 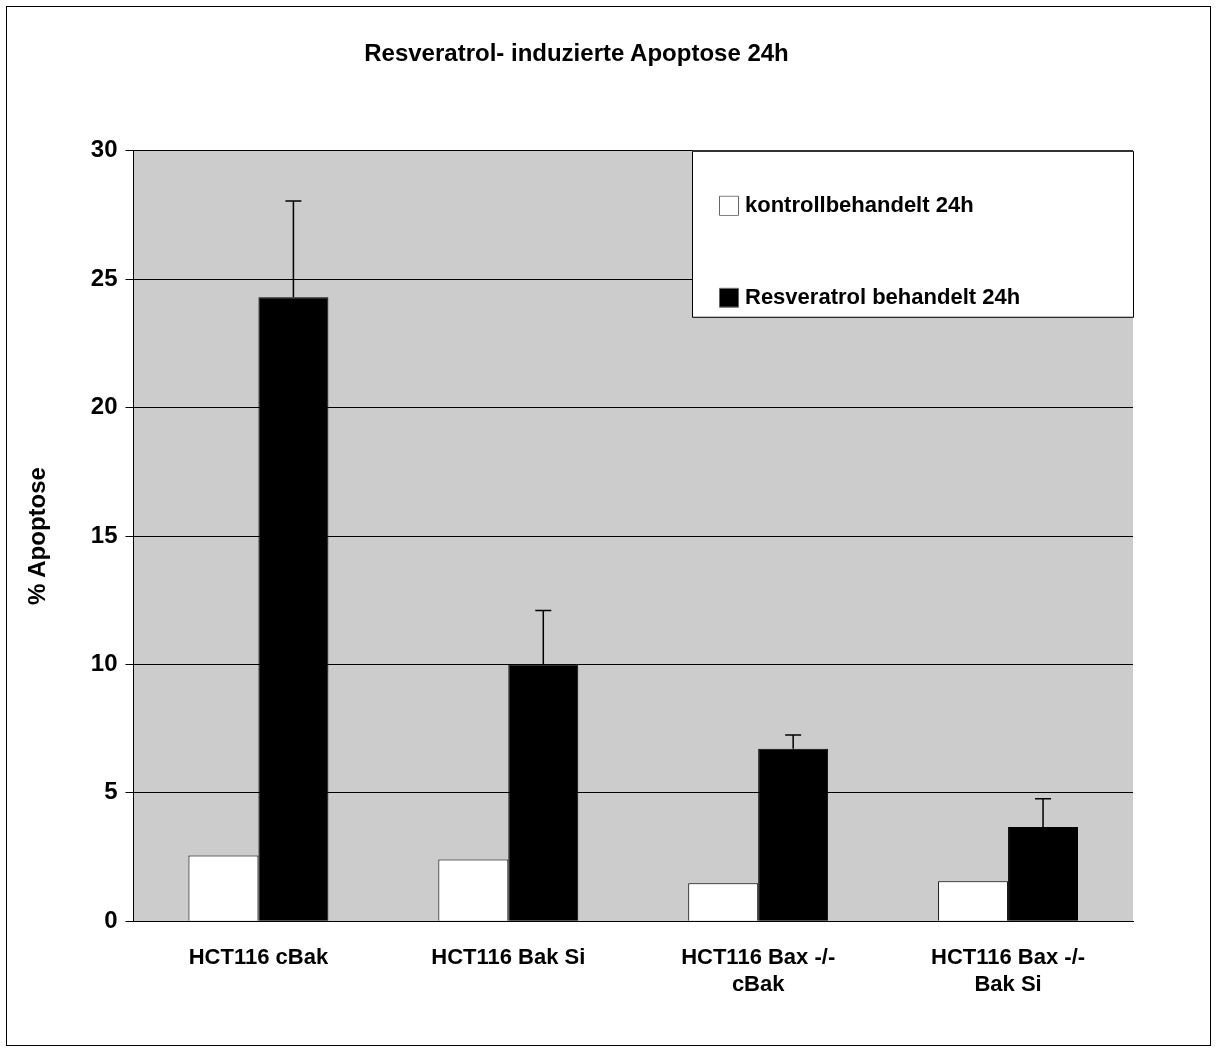 I want to click on legend-label: Resveratrol behandelt 24h, so click(x=883, y=296).